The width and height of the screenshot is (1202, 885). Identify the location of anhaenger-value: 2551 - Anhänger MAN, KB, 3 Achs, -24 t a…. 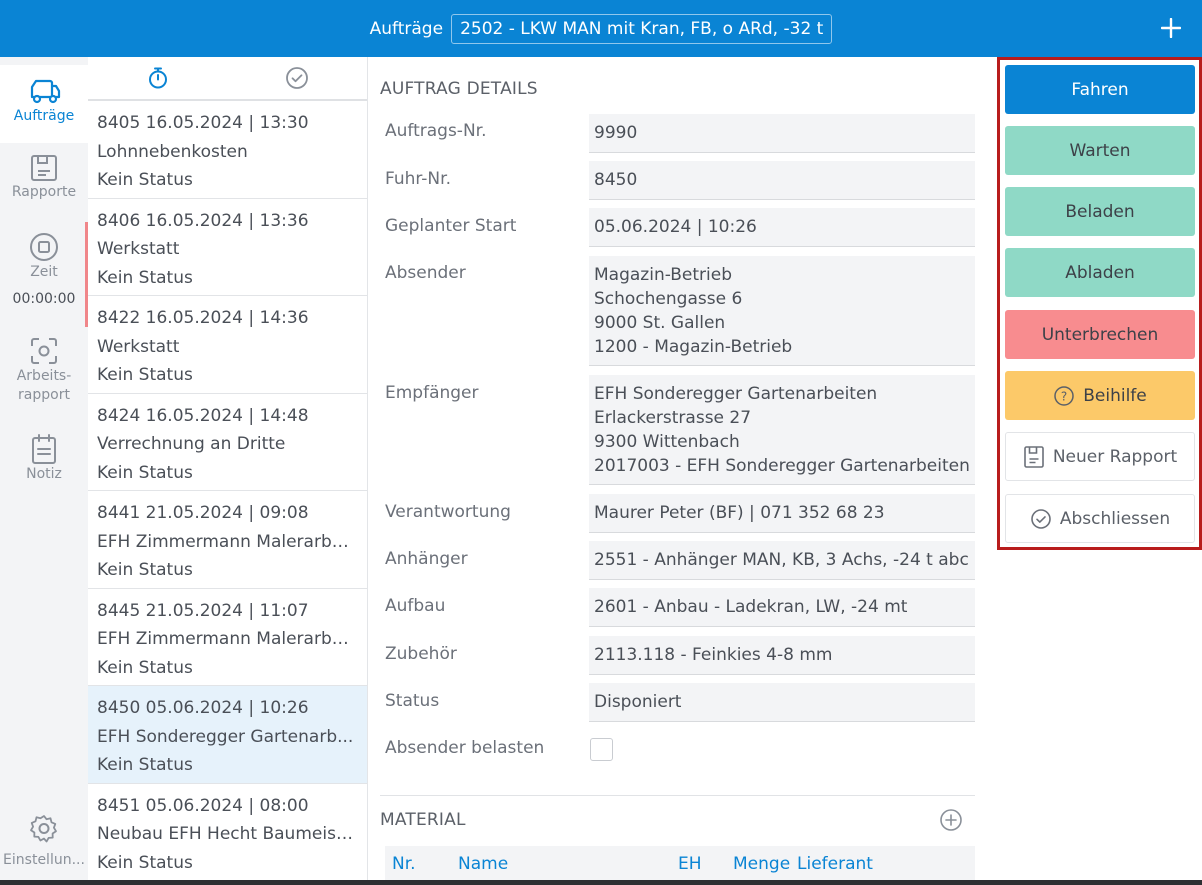
(782, 560).